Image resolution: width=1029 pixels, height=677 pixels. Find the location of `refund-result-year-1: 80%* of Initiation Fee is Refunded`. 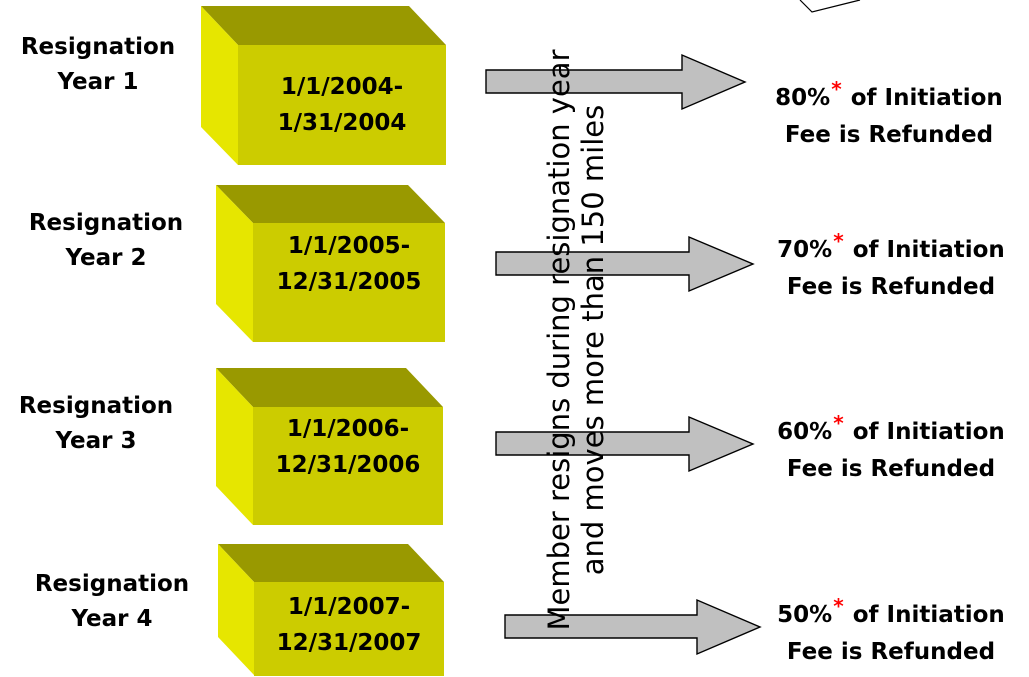

refund-result-year-1: 80%* of Initiation Fee is Refunded is located at coordinates (889, 115).